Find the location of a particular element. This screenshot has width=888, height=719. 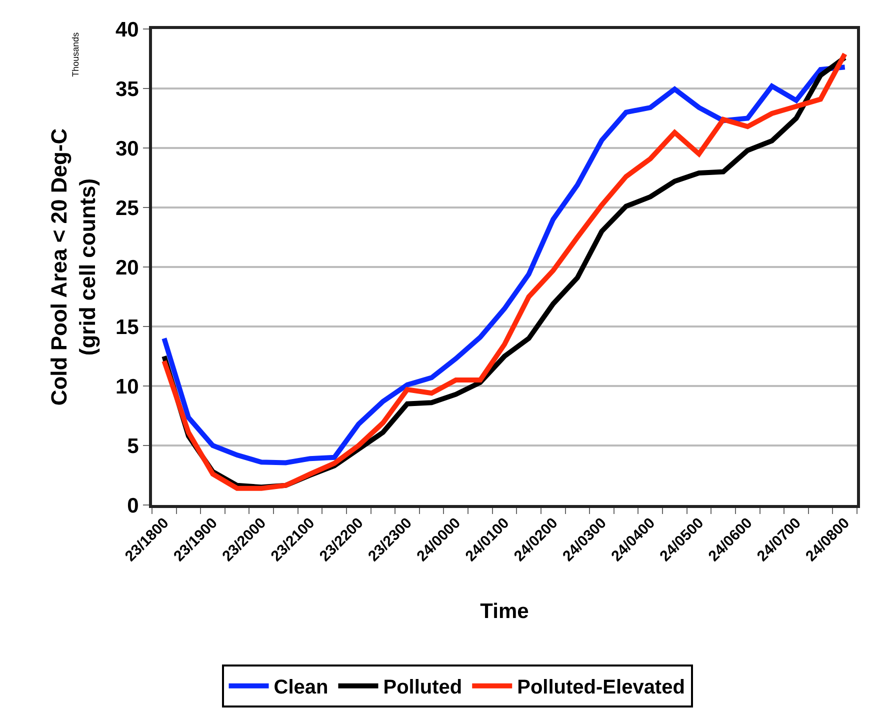

y-tick-label: 15 is located at coordinates (127, 327).